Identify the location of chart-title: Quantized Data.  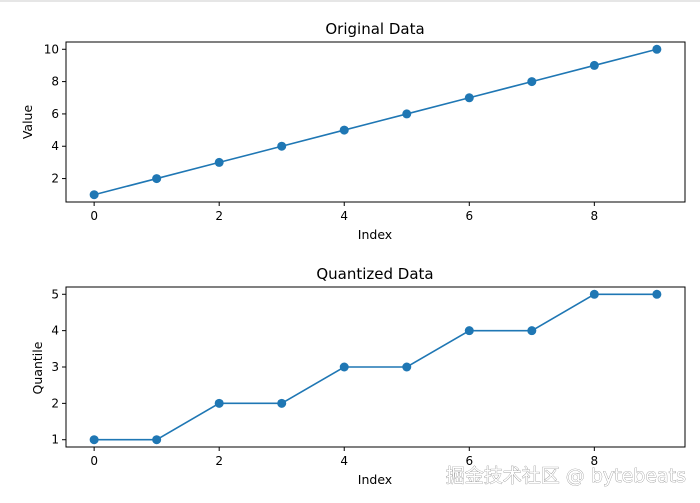
(374, 274).